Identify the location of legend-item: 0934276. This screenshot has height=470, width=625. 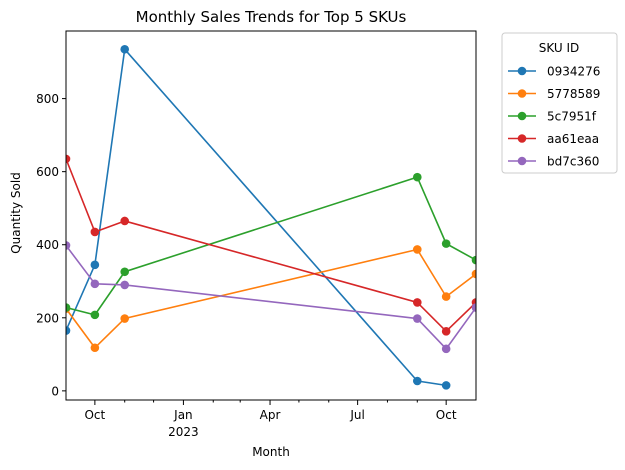
(554, 72).